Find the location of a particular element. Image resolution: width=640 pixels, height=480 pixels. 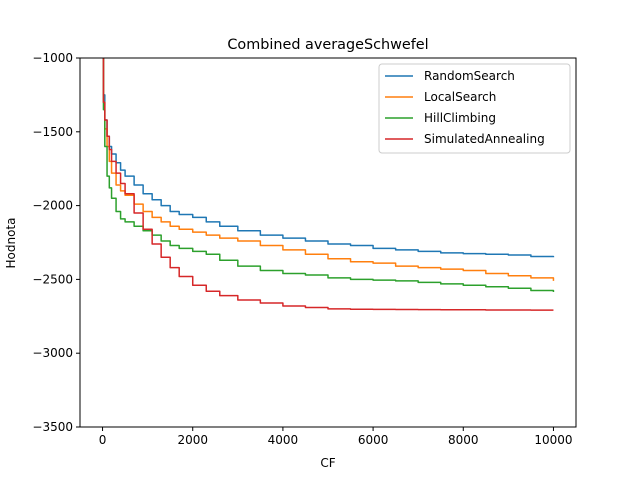

legend-label: SimulatedAnnealing is located at coordinates (484, 139).